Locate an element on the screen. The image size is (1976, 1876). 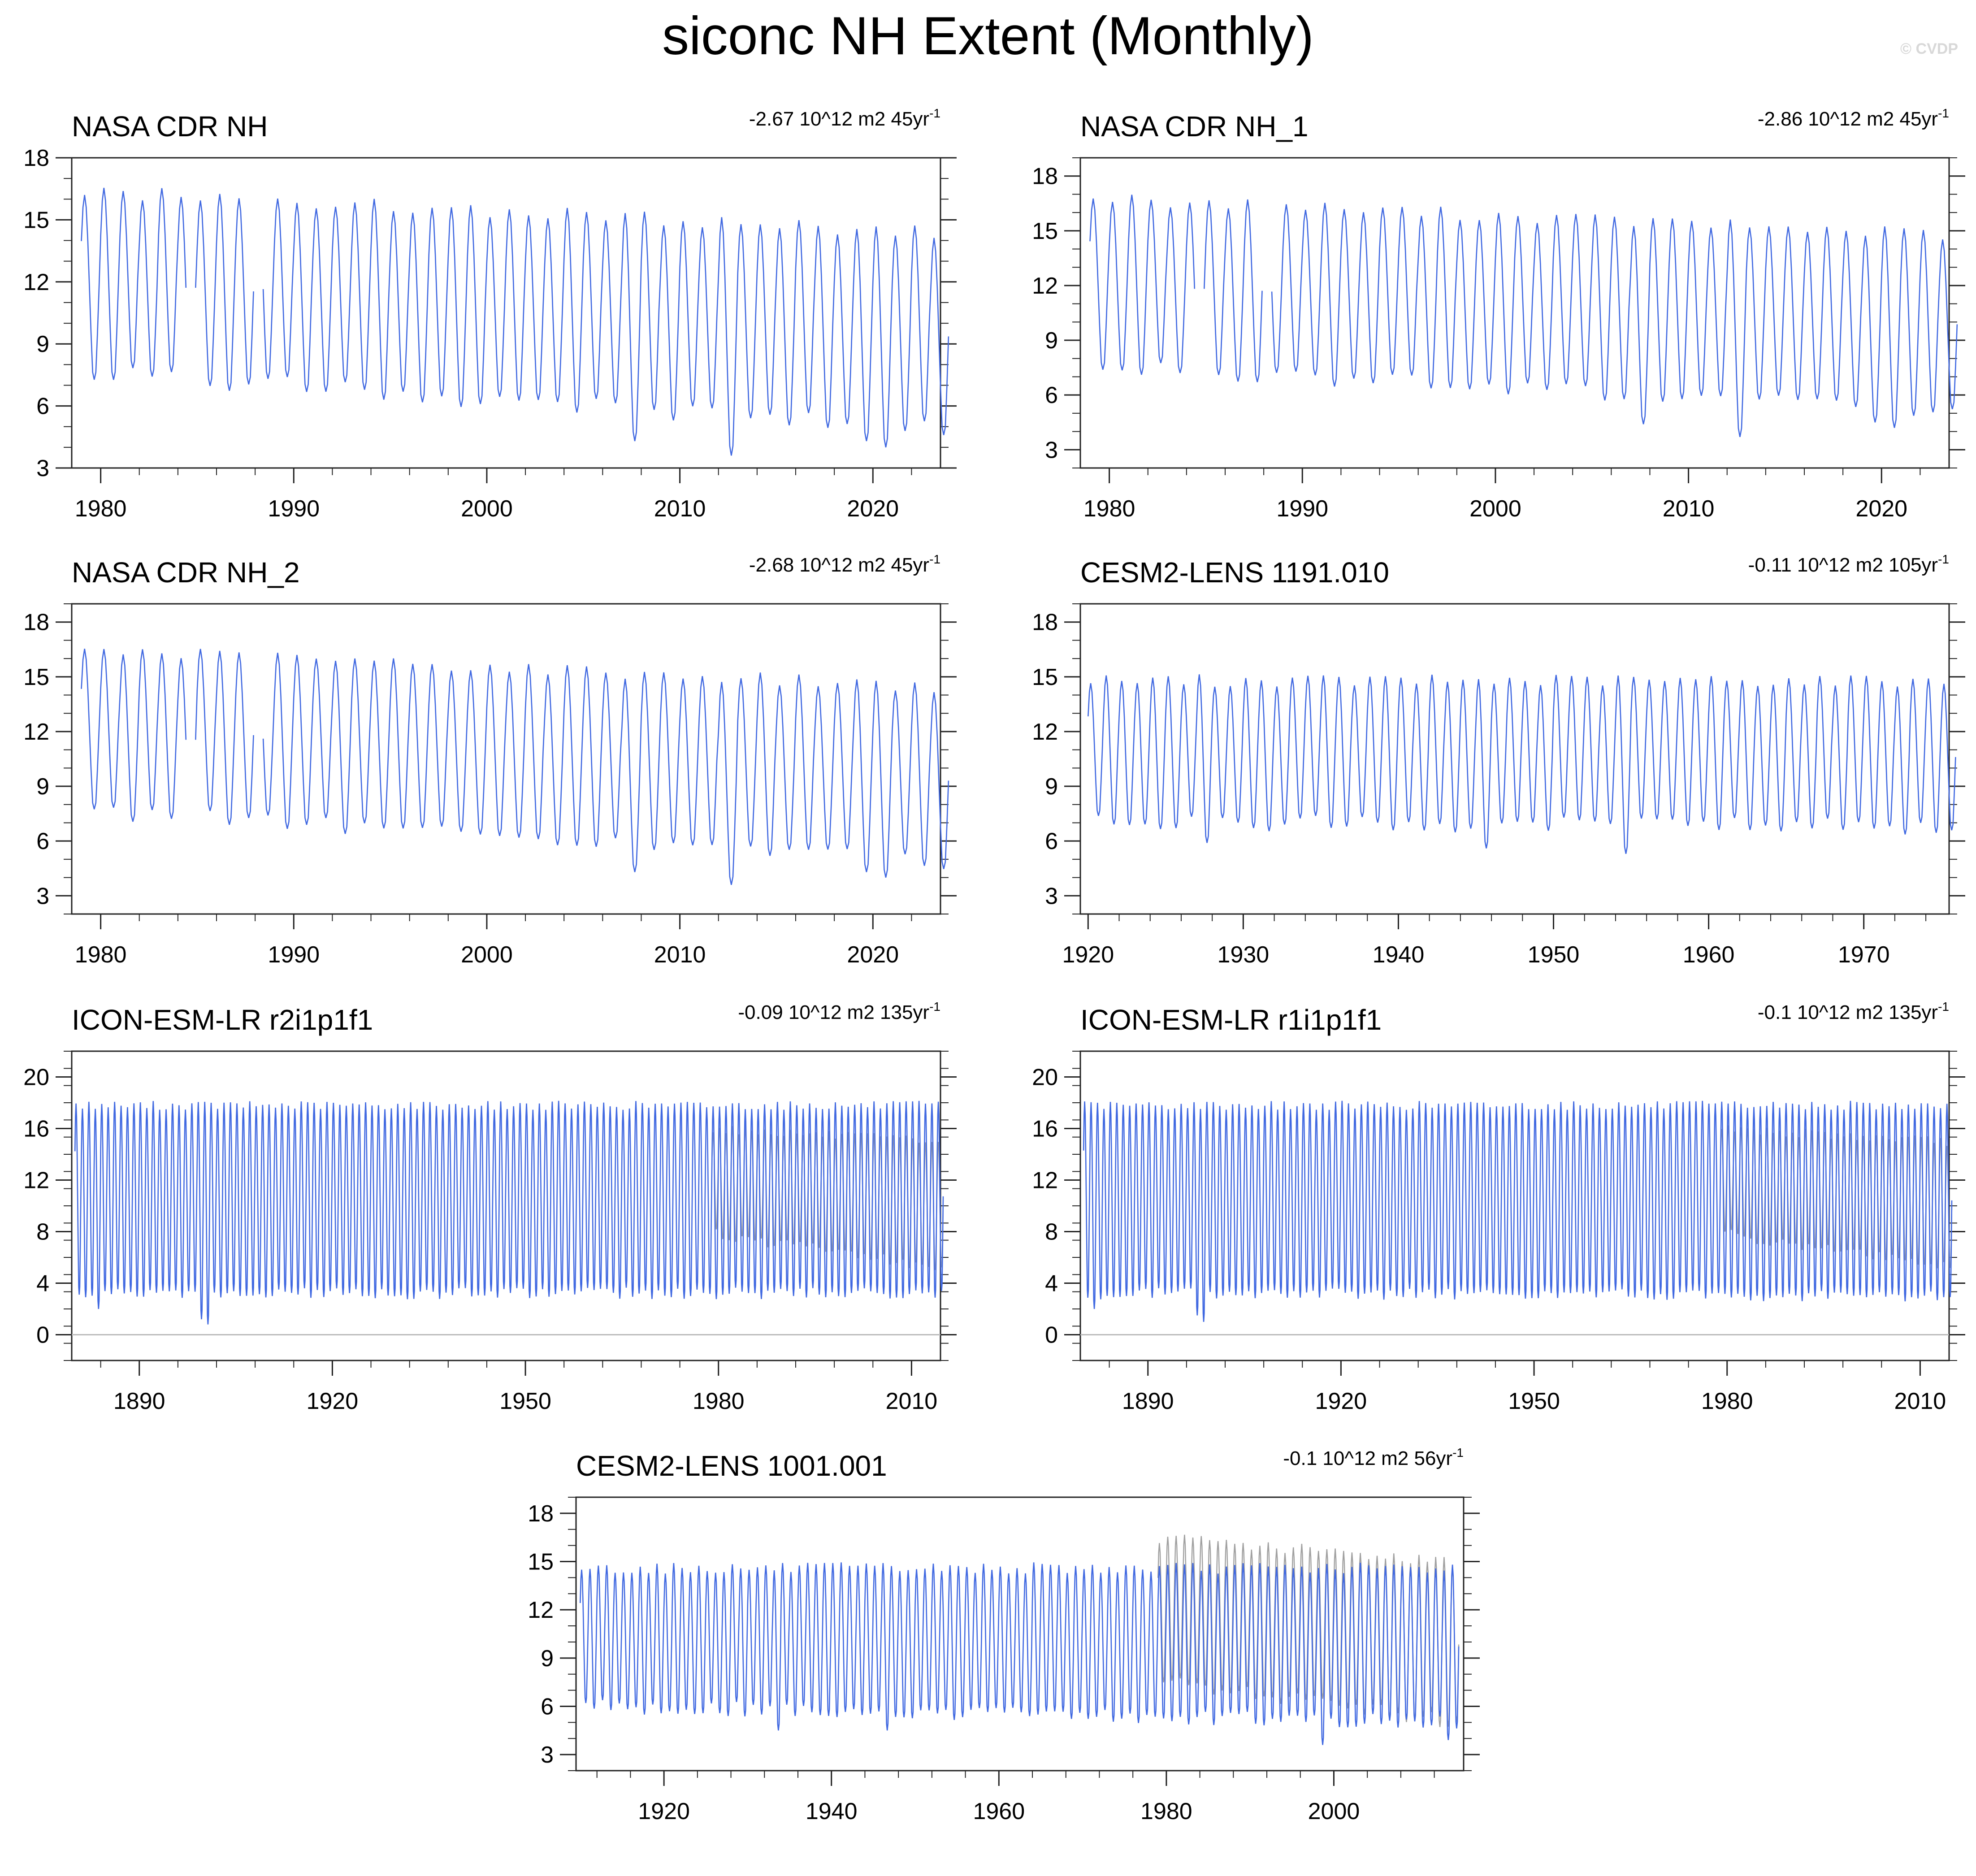
trend-label: -0.1 10^12 m2 135yr-1 is located at coordinates (1854, 1011).